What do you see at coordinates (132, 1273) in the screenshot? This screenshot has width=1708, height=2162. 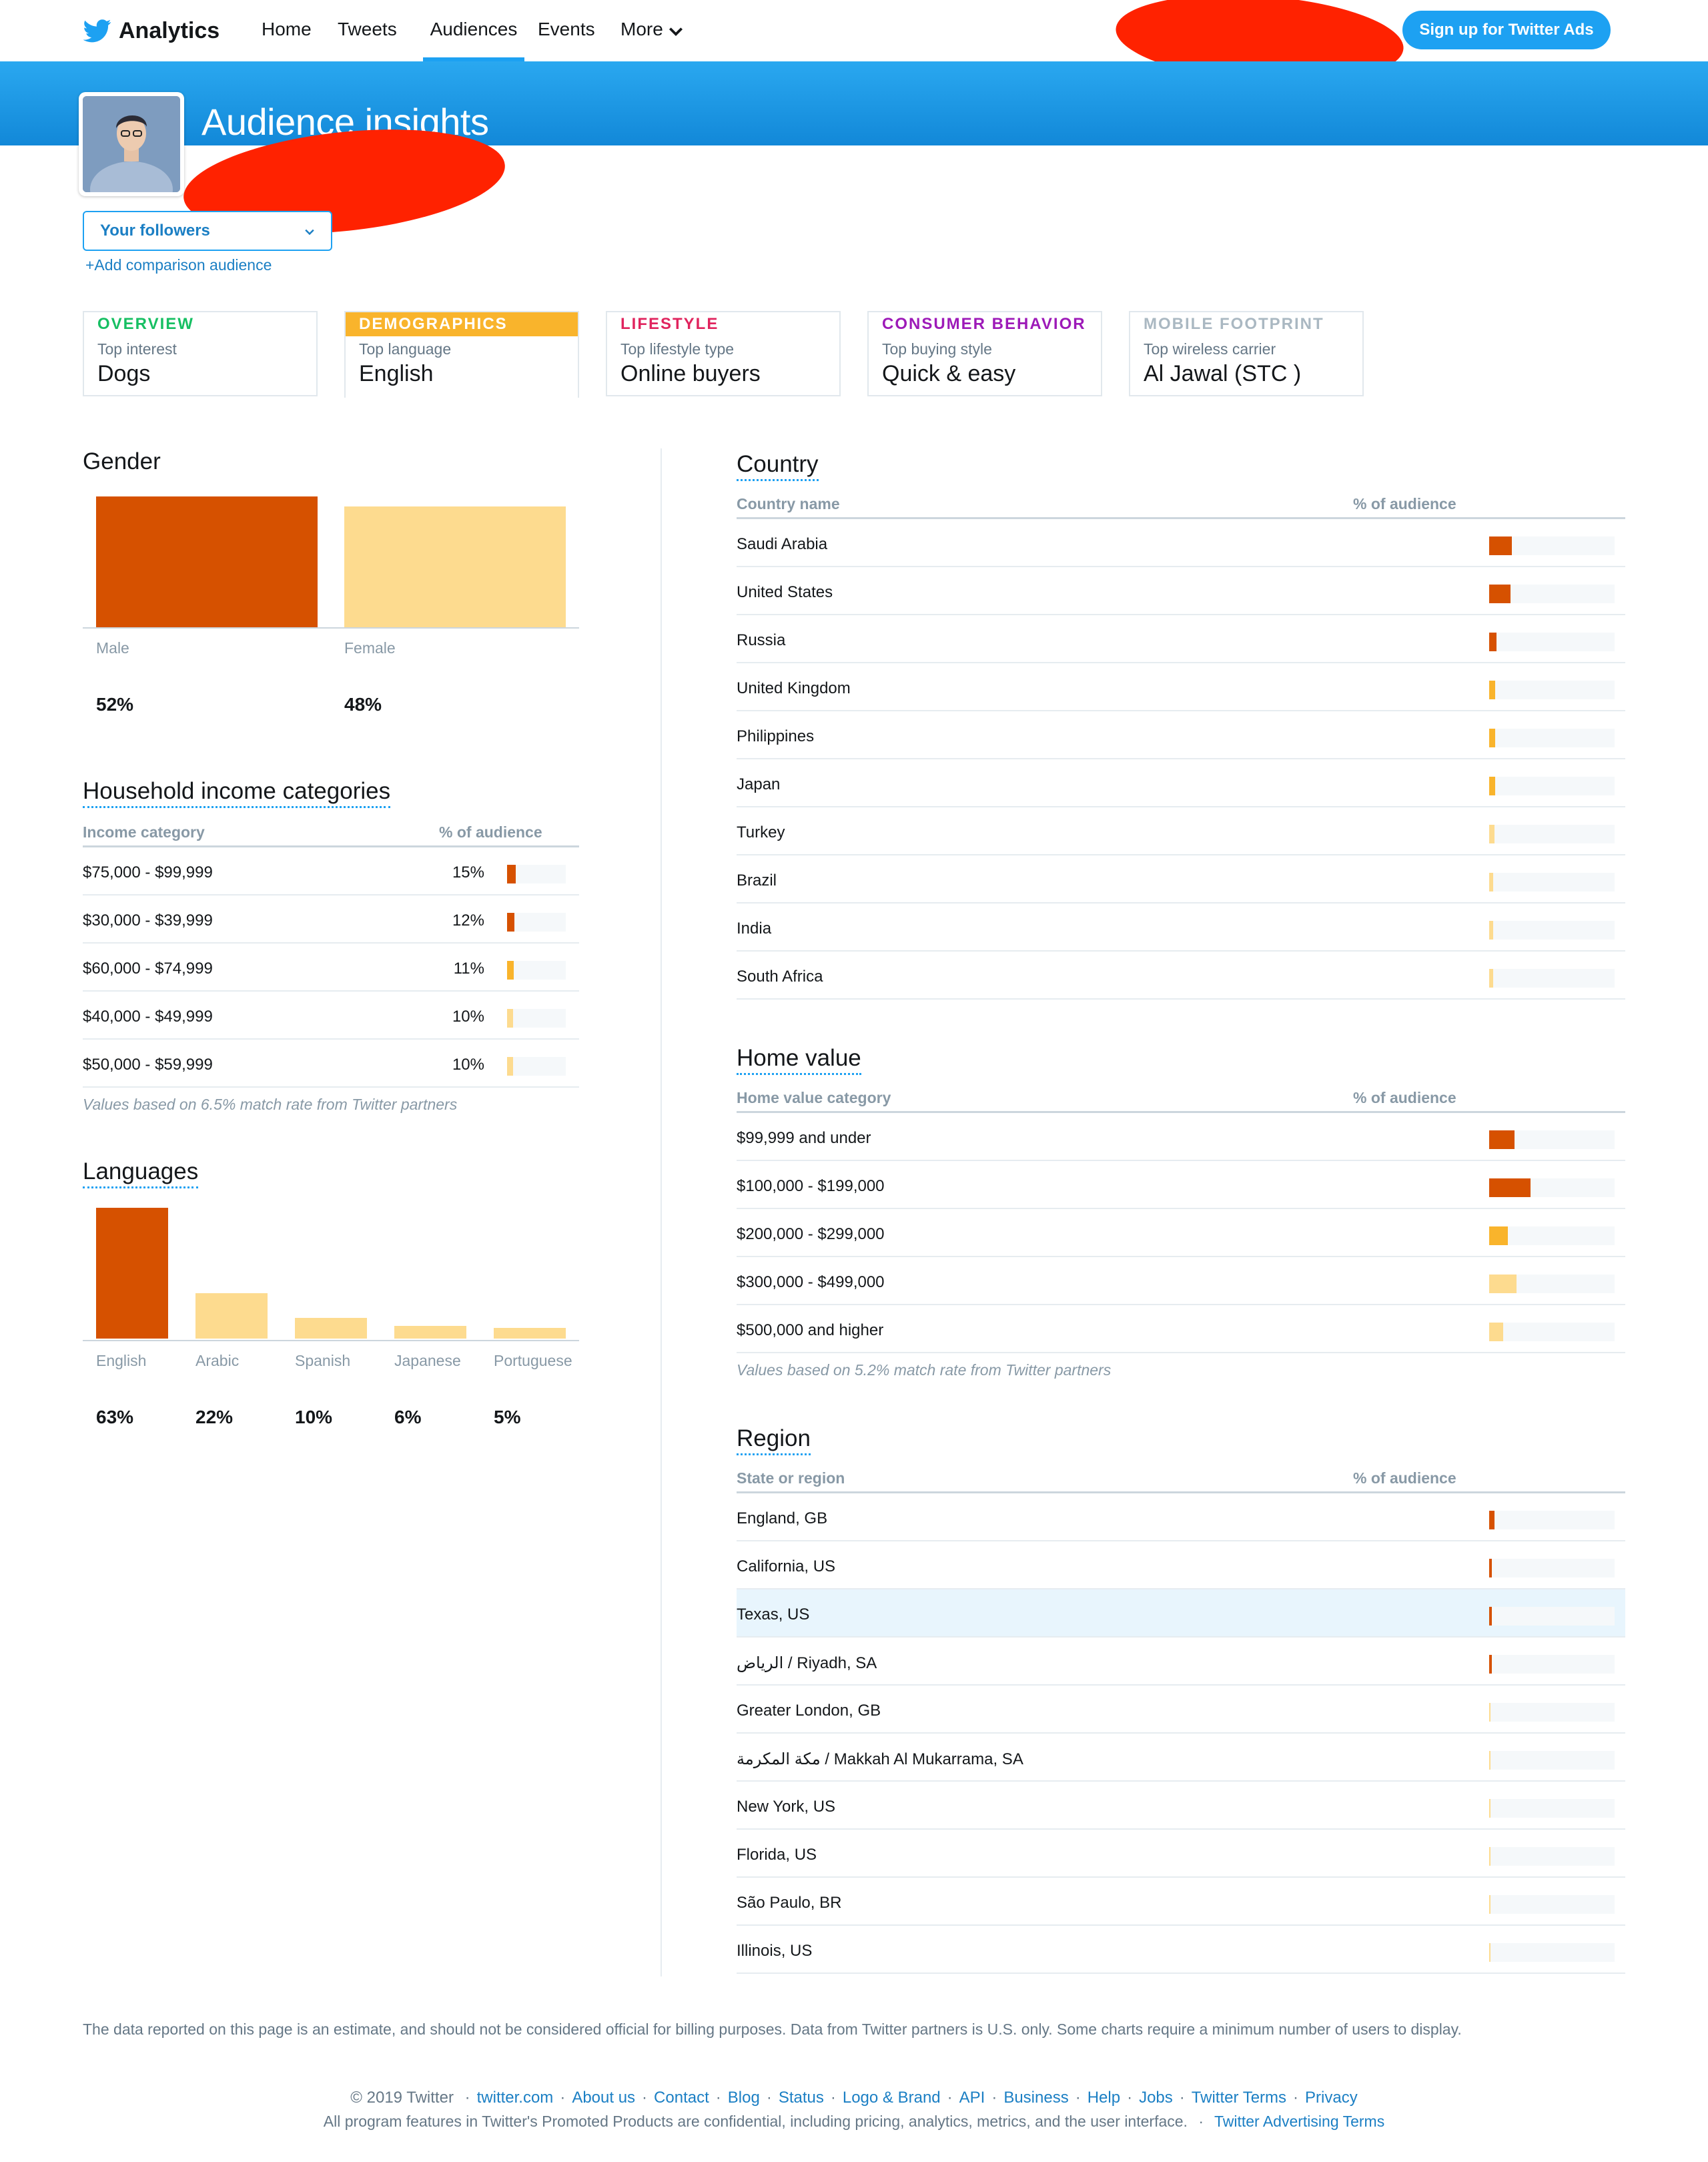 I see `language-bar-english` at bounding box center [132, 1273].